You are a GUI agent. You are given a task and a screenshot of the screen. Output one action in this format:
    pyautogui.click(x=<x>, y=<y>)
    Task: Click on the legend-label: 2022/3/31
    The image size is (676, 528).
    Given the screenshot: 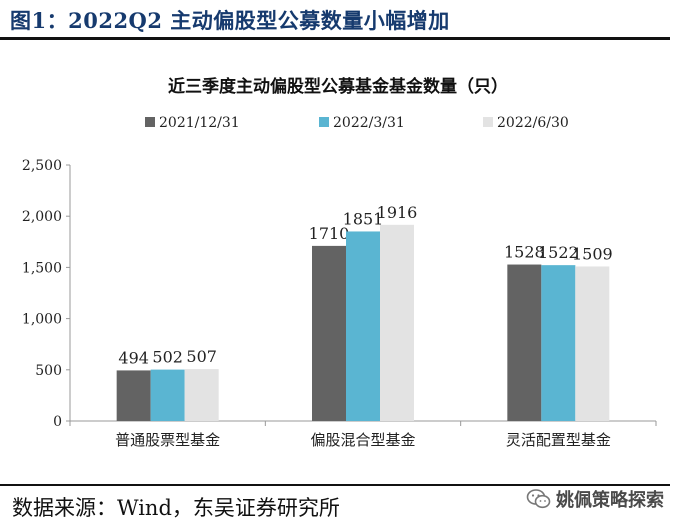 What is the action you would take?
    pyautogui.click(x=369, y=123)
    